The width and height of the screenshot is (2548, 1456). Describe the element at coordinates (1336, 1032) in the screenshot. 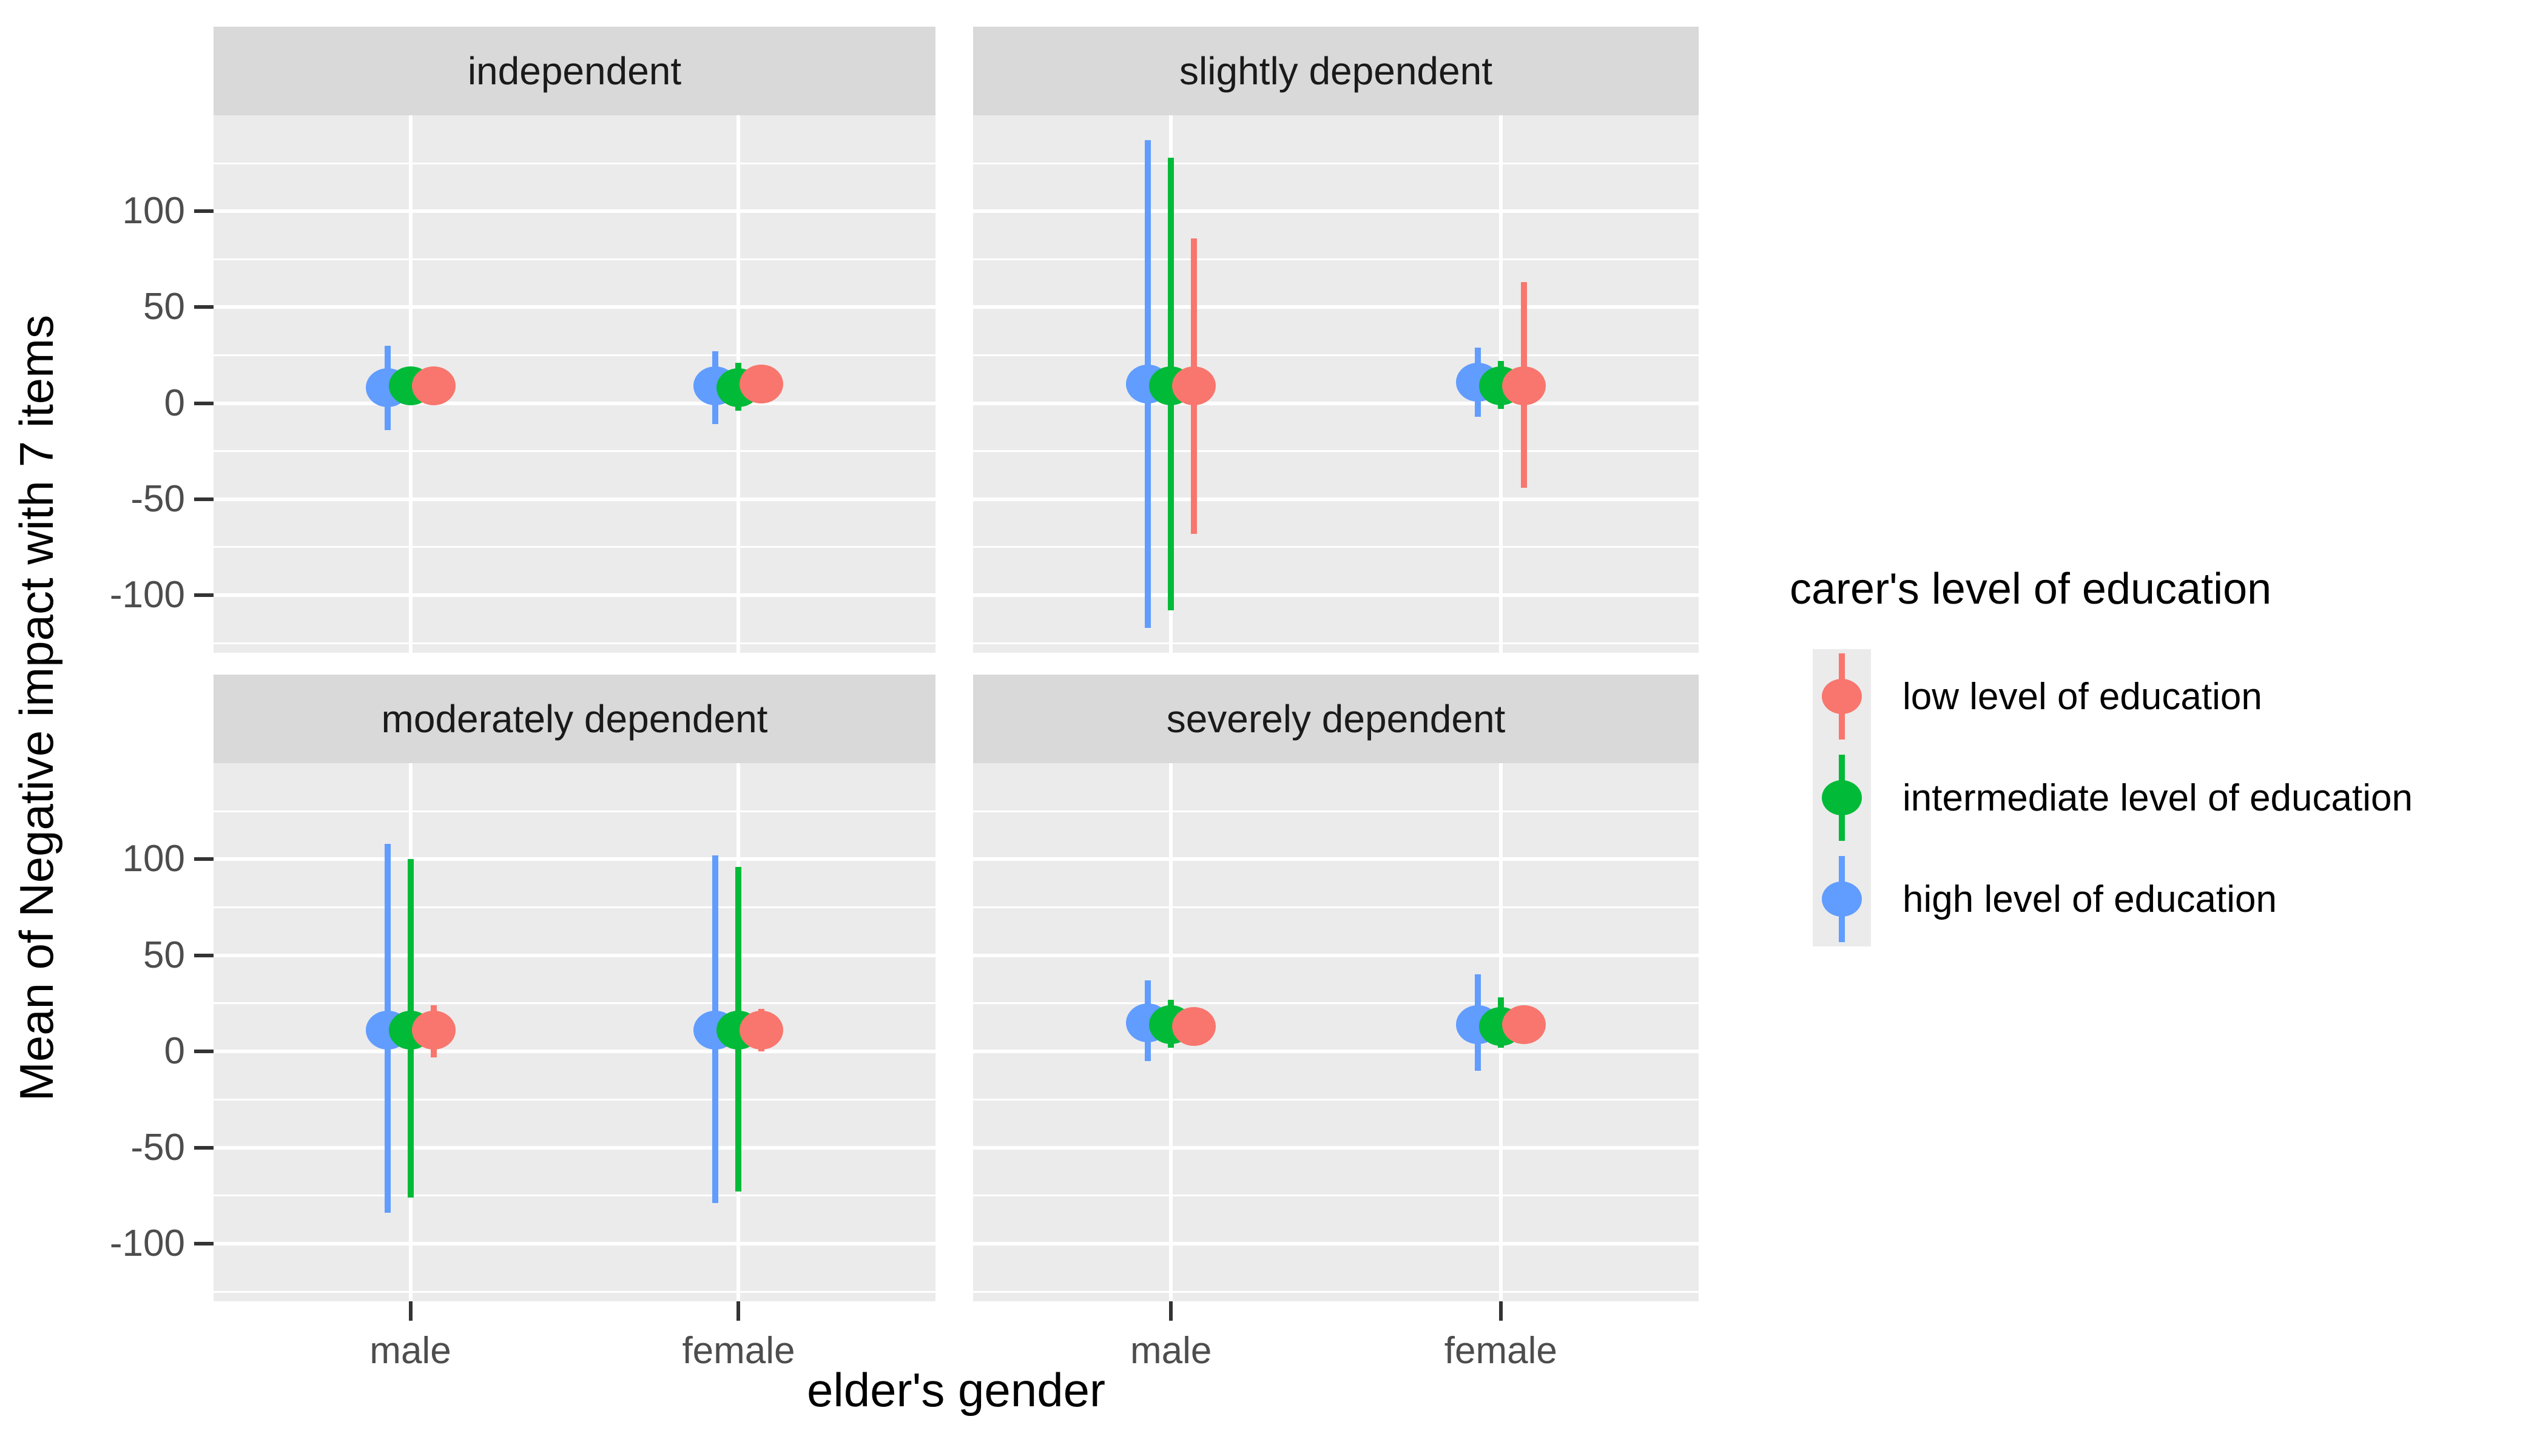

I see `panel-severely-dependent` at that location.